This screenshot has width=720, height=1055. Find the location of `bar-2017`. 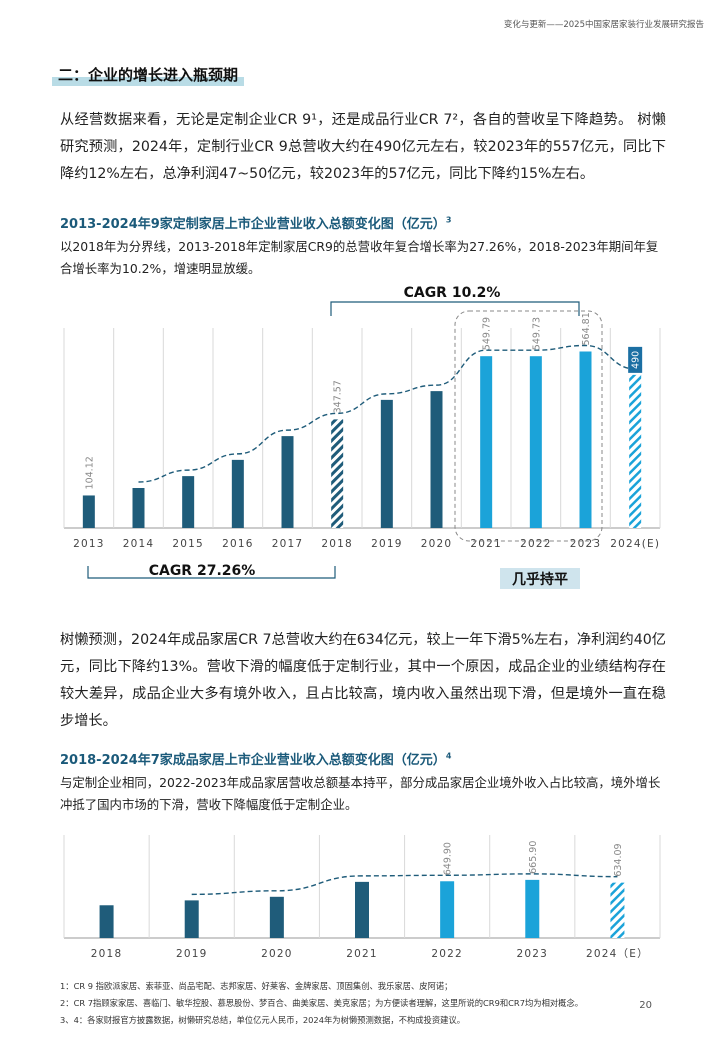

bar-2017 is located at coordinates (287, 482).